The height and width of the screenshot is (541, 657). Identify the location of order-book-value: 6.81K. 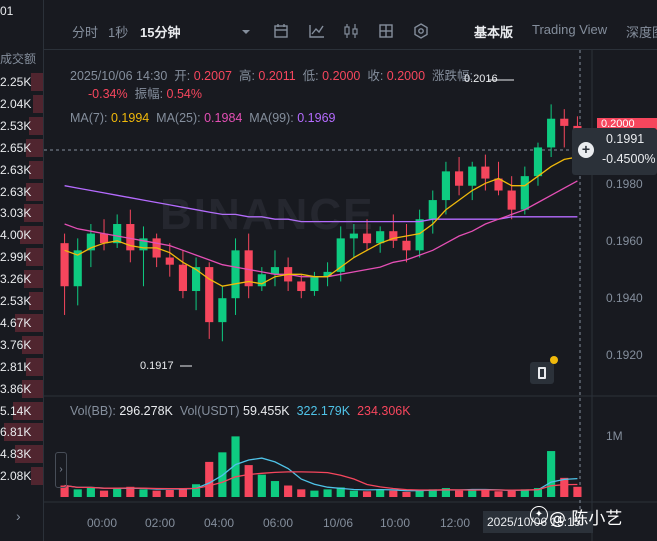
(16, 432).